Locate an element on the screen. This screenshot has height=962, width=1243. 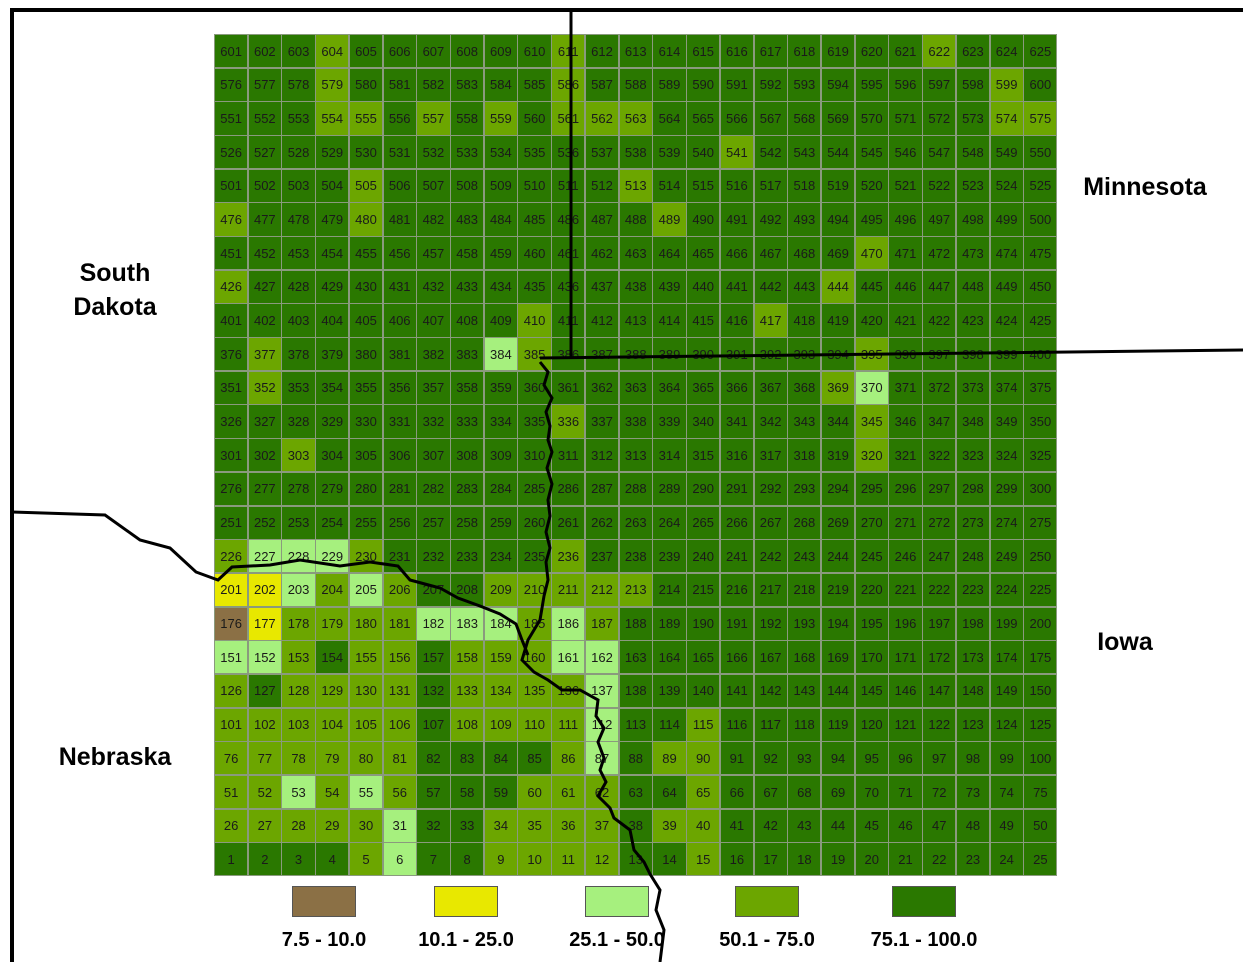
grid-cell: 43 is located at coordinates (804, 825).